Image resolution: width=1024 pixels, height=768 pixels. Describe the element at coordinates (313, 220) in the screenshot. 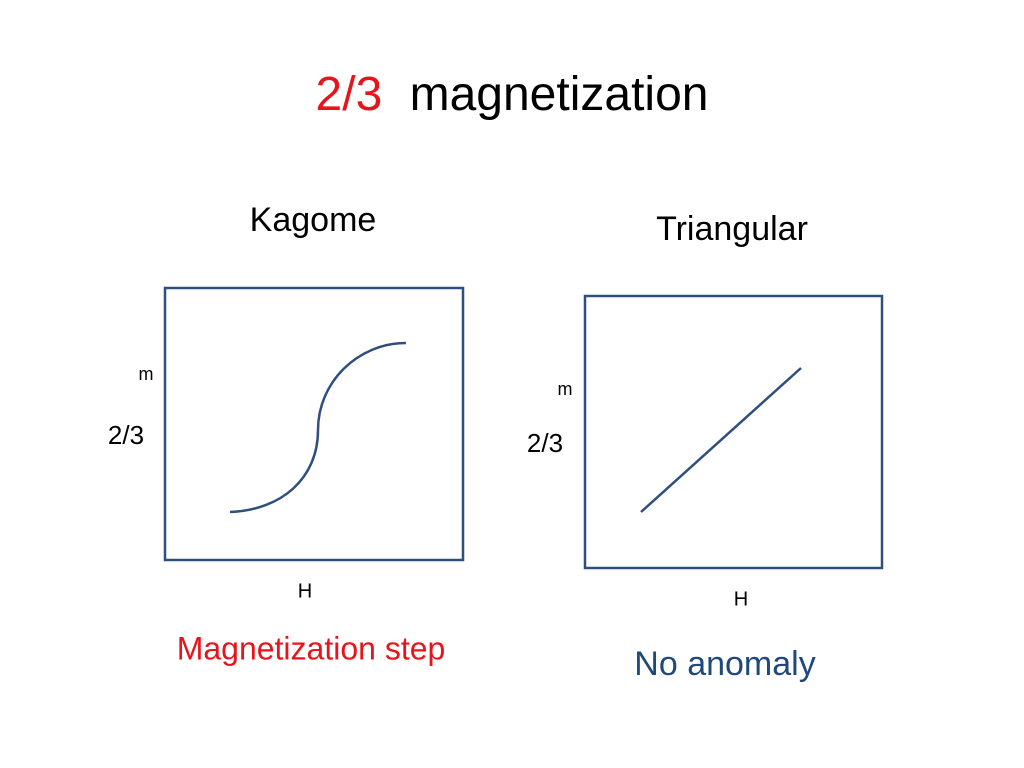

I see `panel-label: Kagome` at that location.